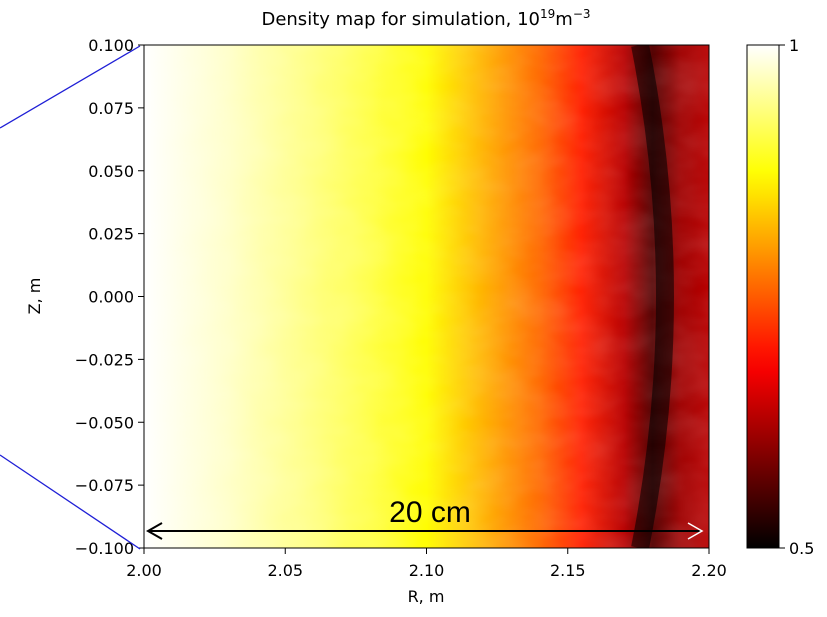 The image size is (827, 617). I want to click on chart-title-exp2: −3, so click(582, 14).